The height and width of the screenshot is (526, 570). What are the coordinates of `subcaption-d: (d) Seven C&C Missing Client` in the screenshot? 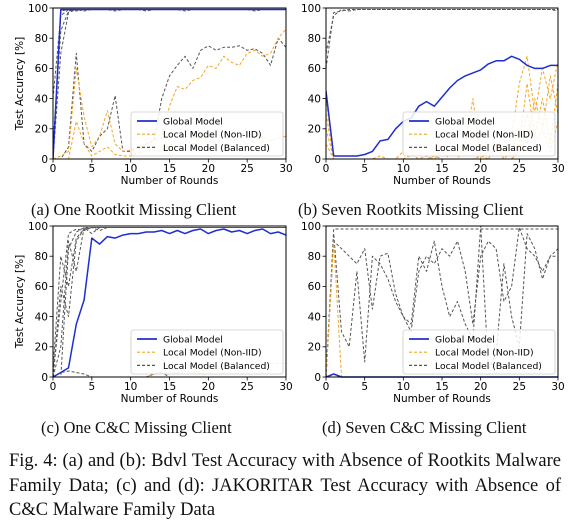 It's located at (424, 427).